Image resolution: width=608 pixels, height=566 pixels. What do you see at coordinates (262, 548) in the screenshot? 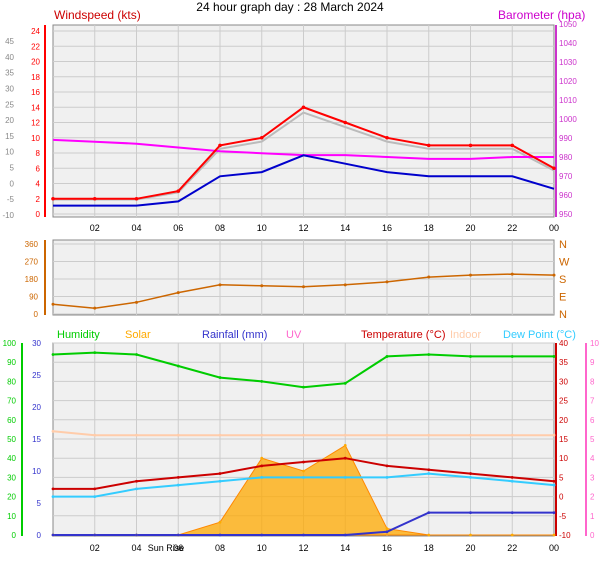
I see `x-tick-label: 10` at bounding box center [262, 548].